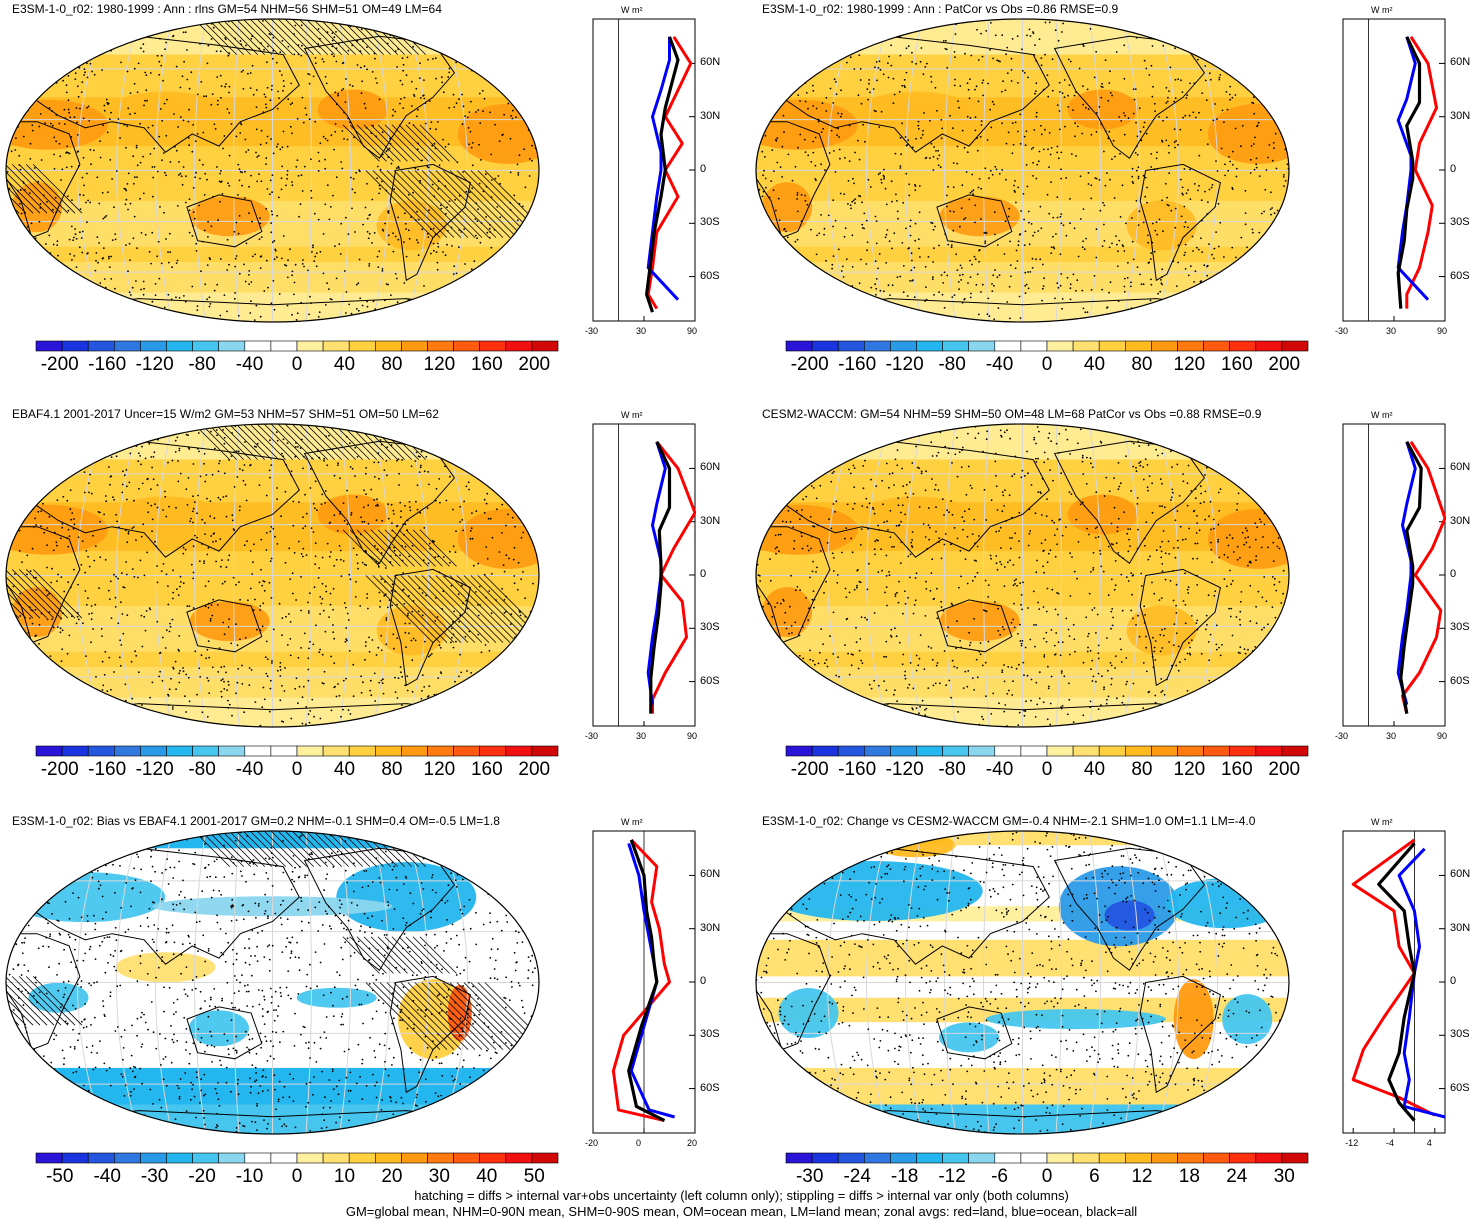 Image resolution: width=1483 pixels, height=1221 pixels. What do you see at coordinates (1460, 1034) in the screenshot?
I see `zonal-lat-label: 30S` at bounding box center [1460, 1034].